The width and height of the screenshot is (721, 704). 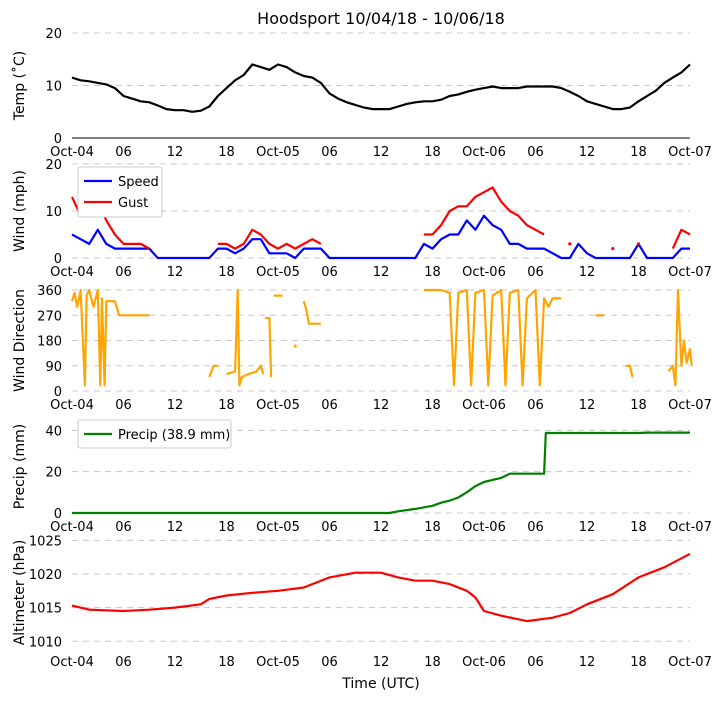 What do you see at coordinates (20, 593) in the screenshot?
I see `y-axis-label: Altimeter (hPa)` at bounding box center [20, 593].